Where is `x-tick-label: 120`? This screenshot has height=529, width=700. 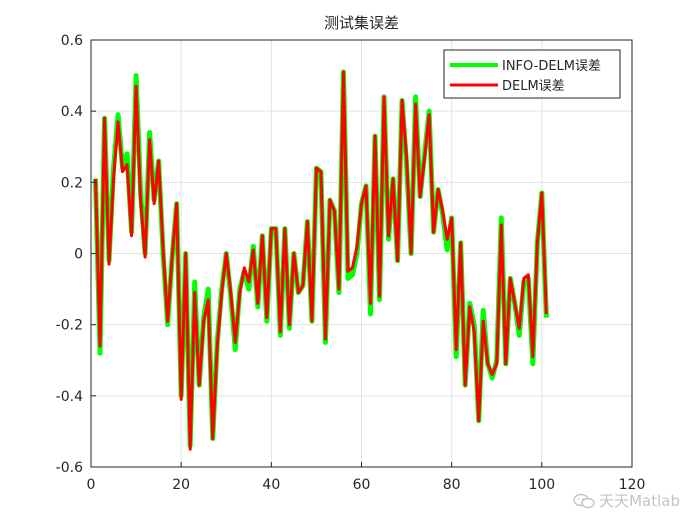
x-tick-label: 120 is located at coordinates (632, 485).